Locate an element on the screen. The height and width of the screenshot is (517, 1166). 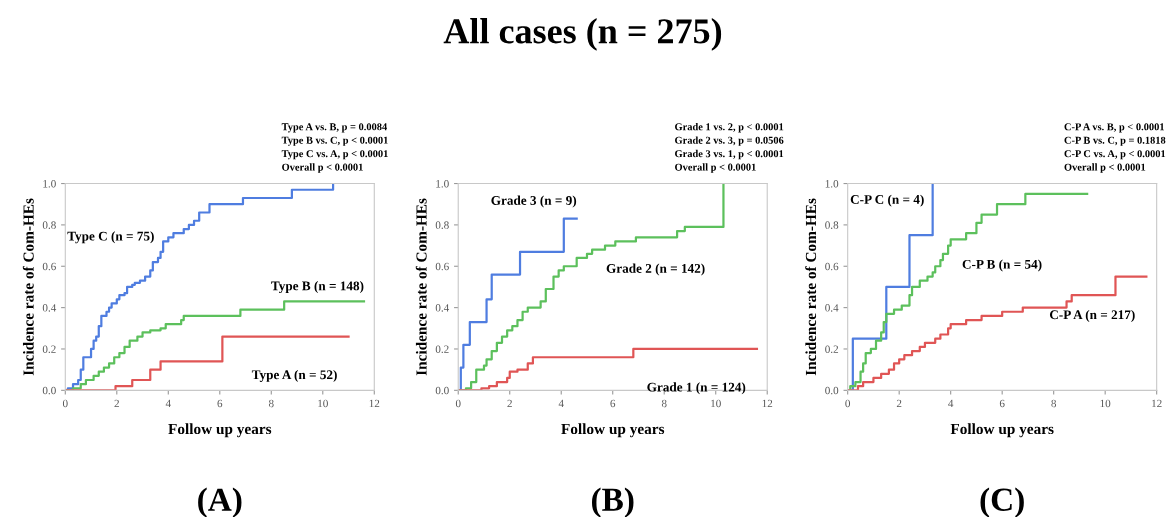
text: Grade 1 (n = 124) is located at coordinates (696, 388).